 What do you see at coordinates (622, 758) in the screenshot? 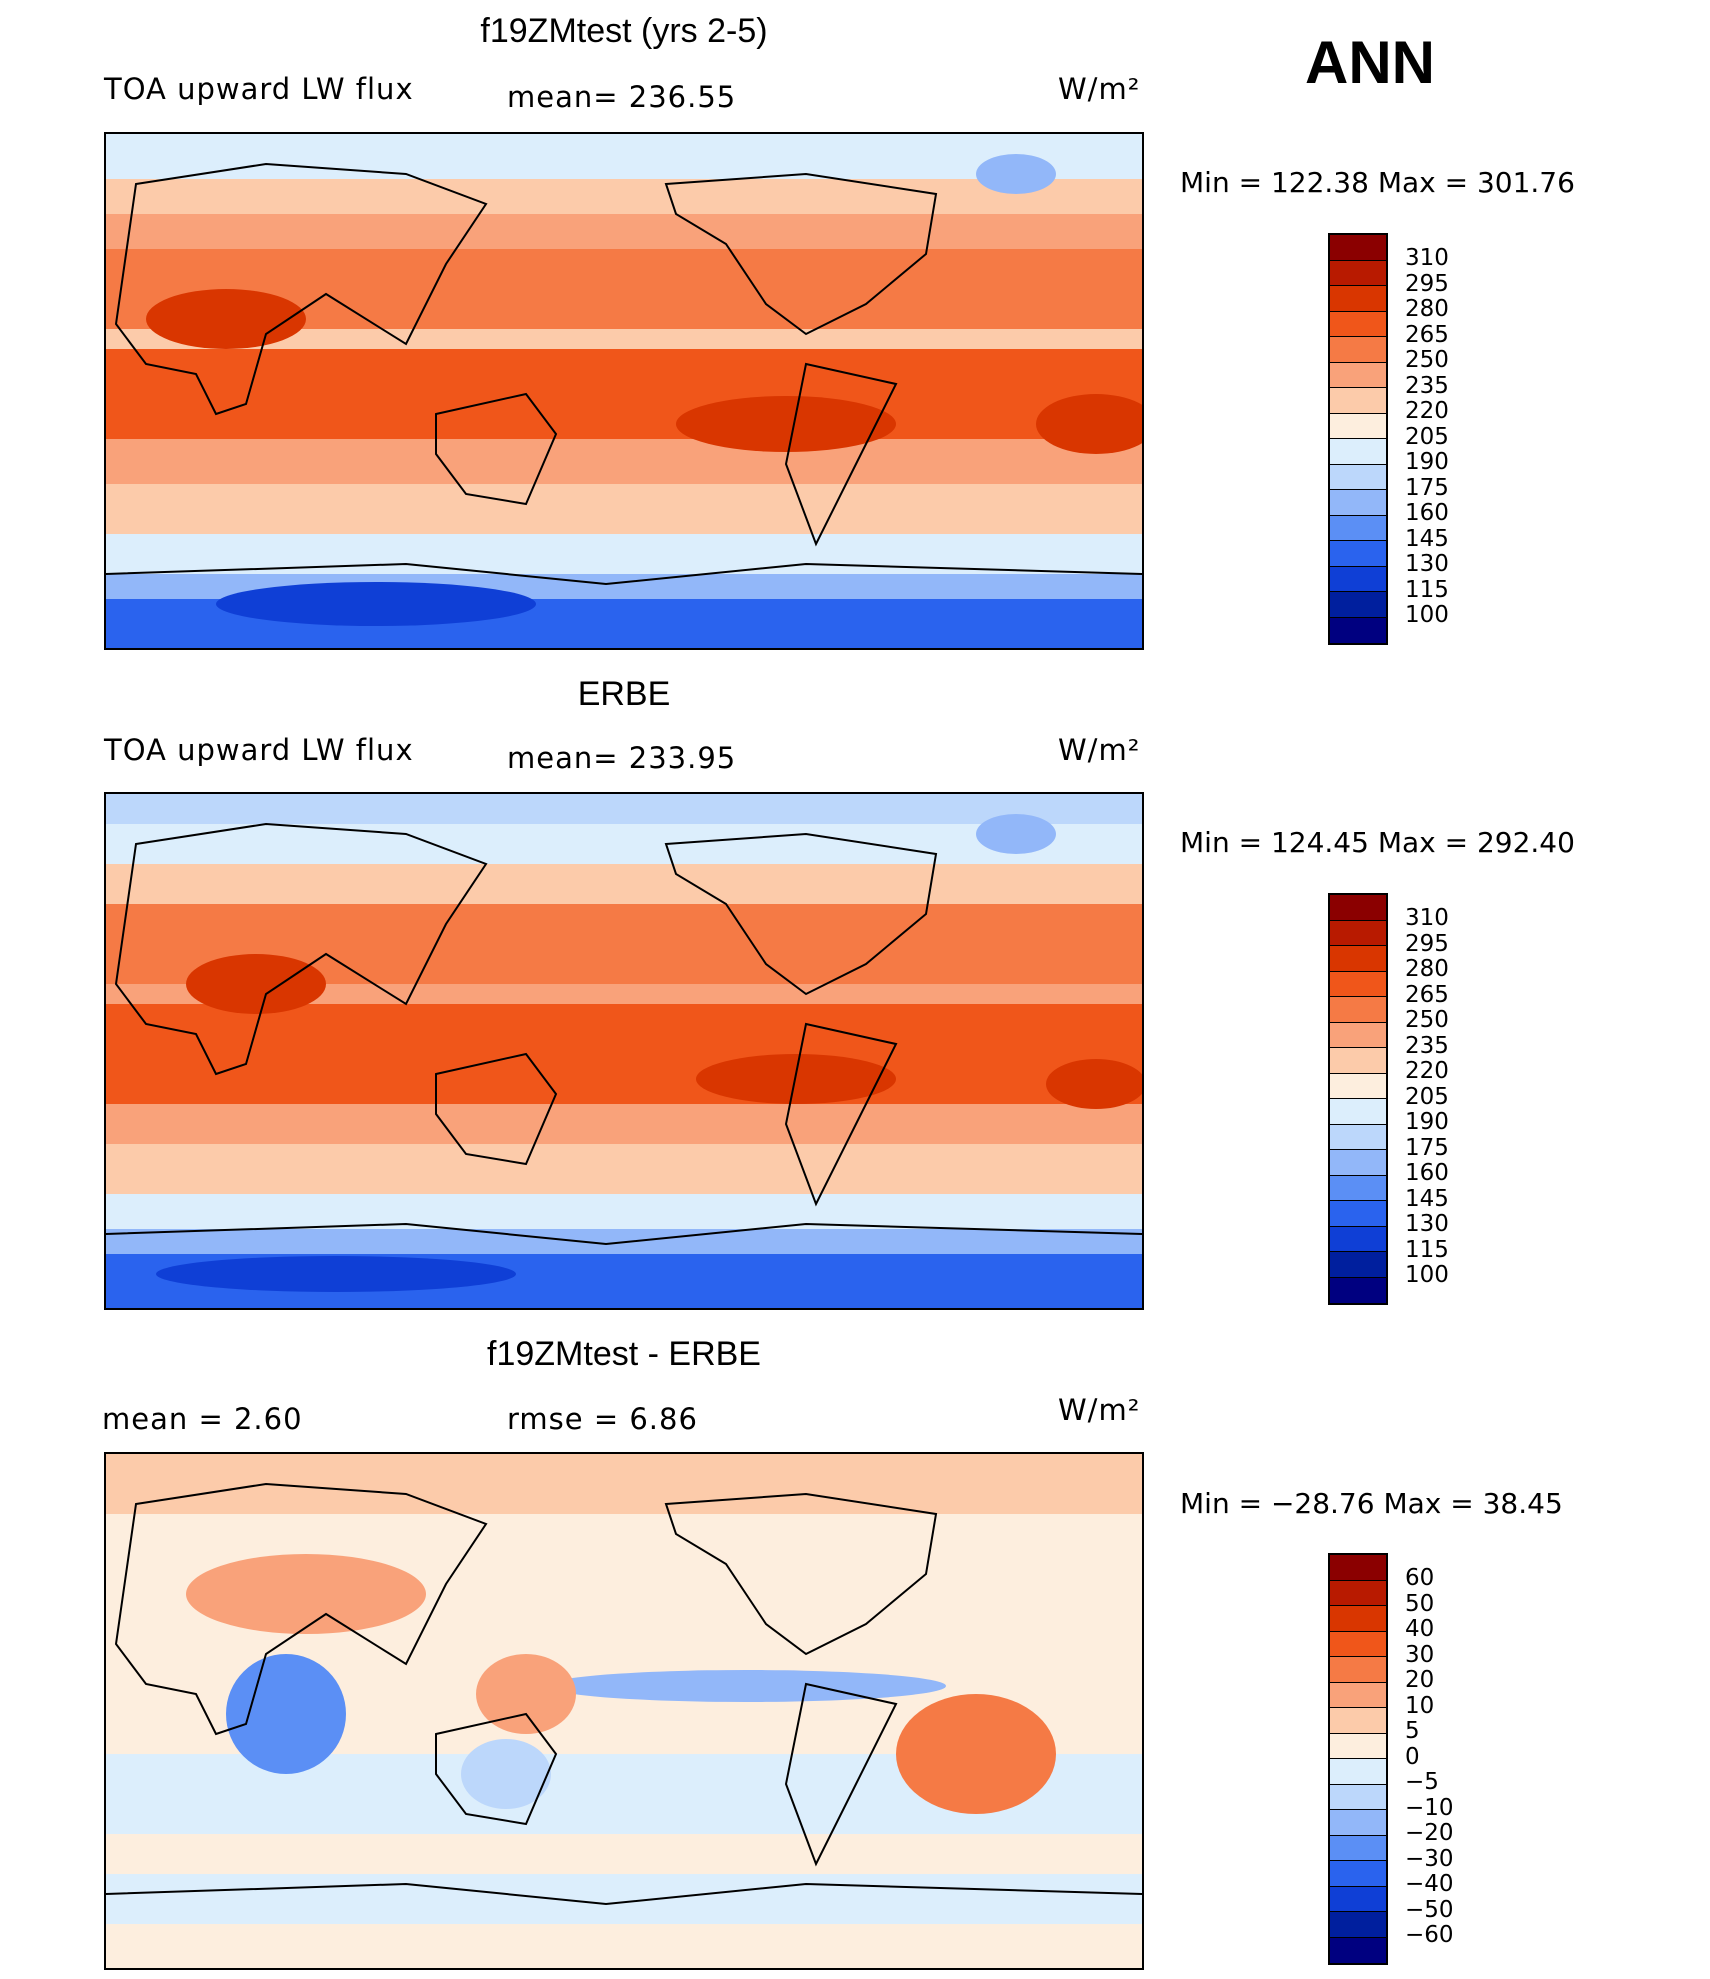
I see `panel2-mean-label: mean= 233.95` at bounding box center [622, 758].